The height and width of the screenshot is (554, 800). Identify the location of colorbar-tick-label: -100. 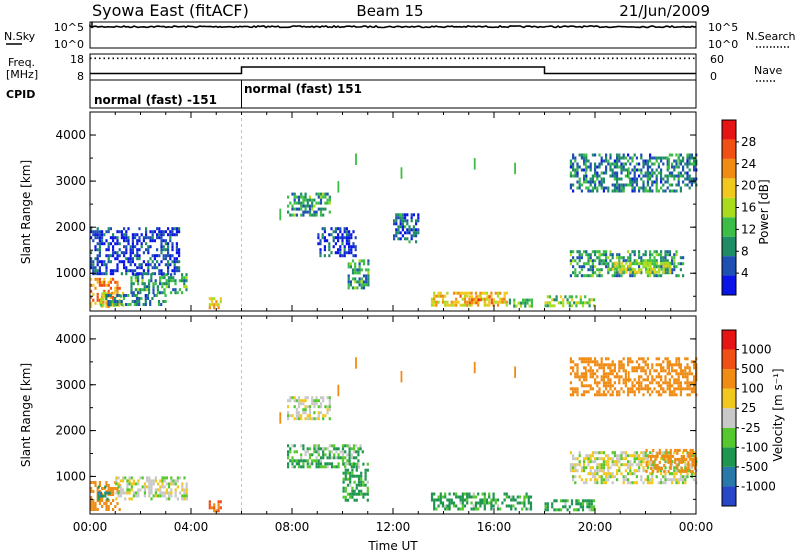
(754, 447).